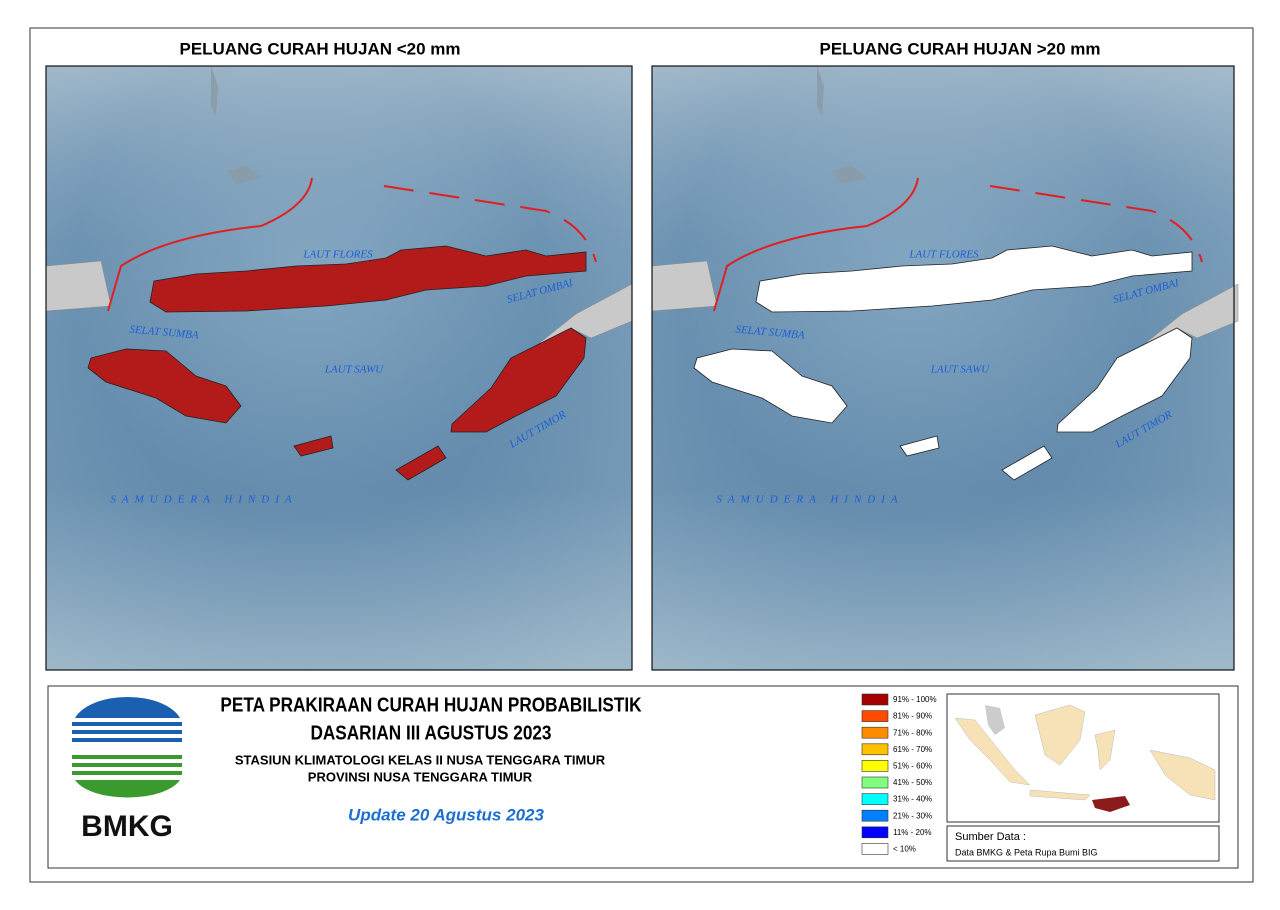 The height and width of the screenshot is (910, 1280). Describe the element at coordinates (912, 749) in the screenshot. I see `legend-label: 61% - 70%` at that location.